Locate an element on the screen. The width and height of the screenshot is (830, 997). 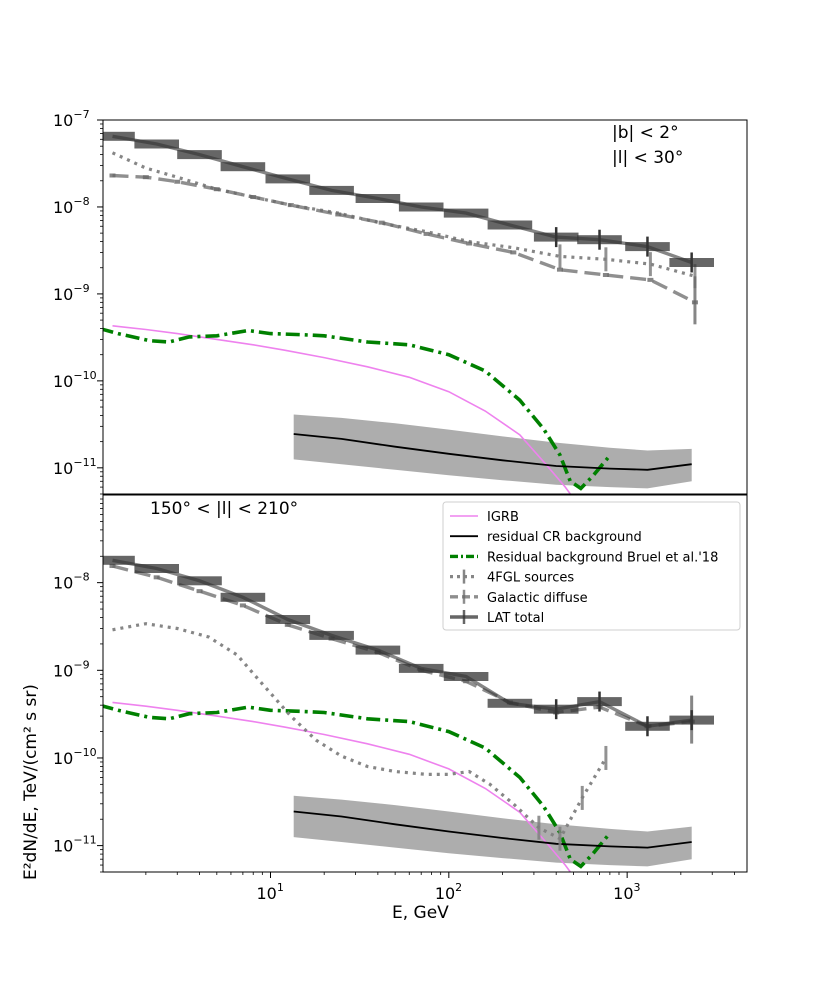
y-tick-label-top: 10⁻⁷ is located at coordinates (71, 119).